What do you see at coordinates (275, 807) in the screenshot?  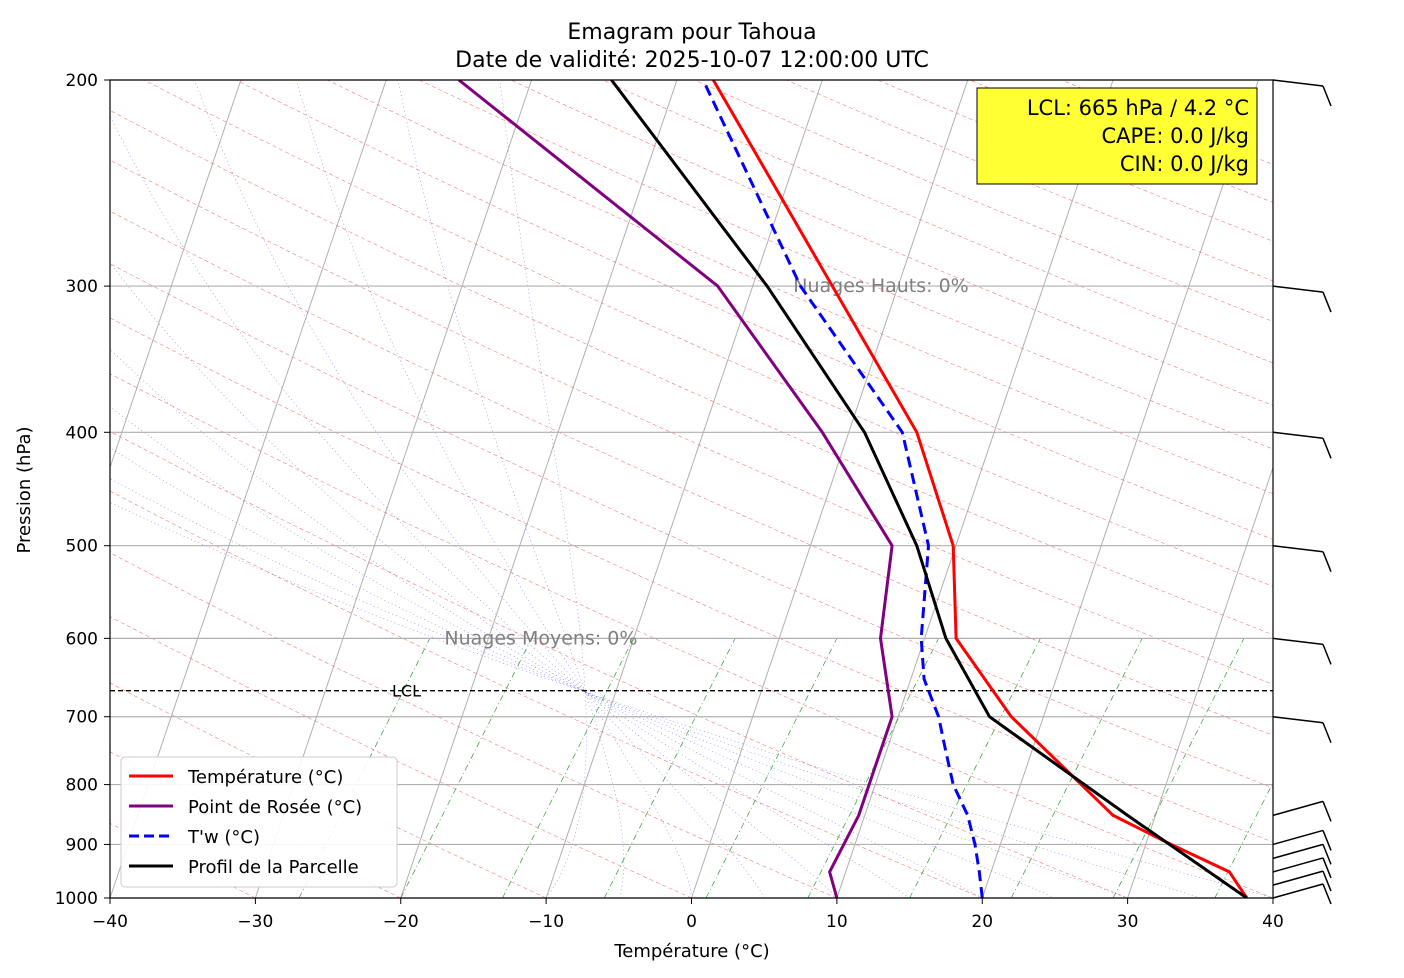 I see `legend-label-dewpoint: Point de Rosée (°C)` at bounding box center [275, 807].